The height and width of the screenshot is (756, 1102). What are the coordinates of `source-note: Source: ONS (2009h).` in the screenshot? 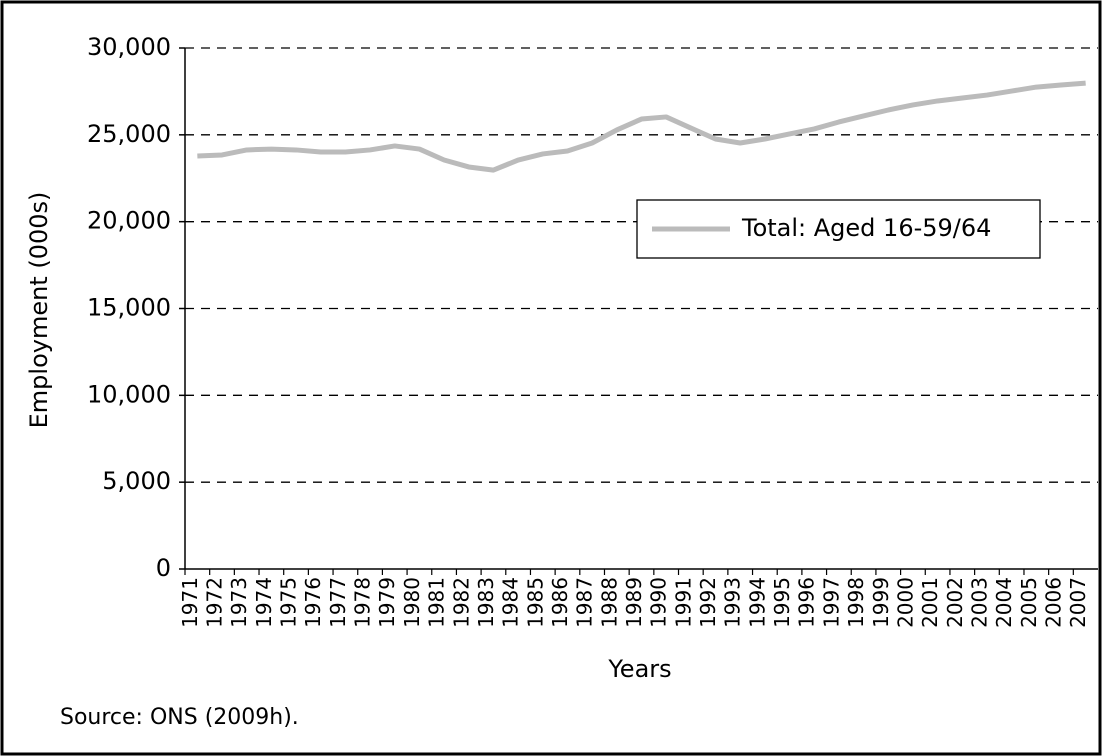 It's located at (179, 717).